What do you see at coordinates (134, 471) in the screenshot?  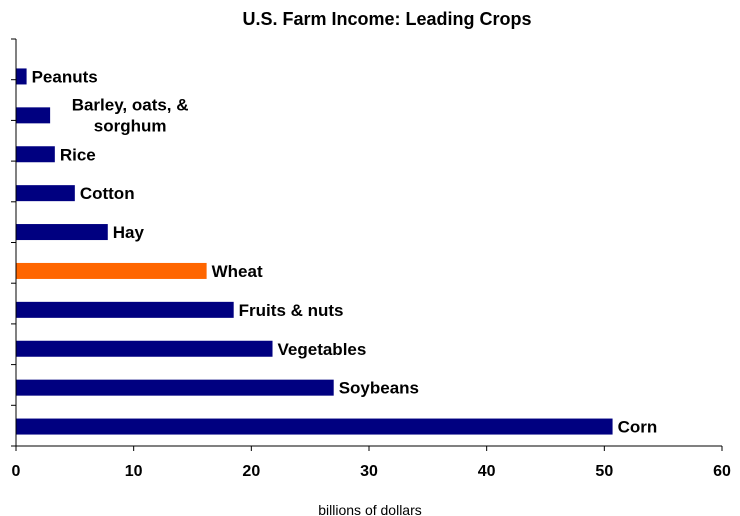 I see `x-tick-label: 10` at bounding box center [134, 471].